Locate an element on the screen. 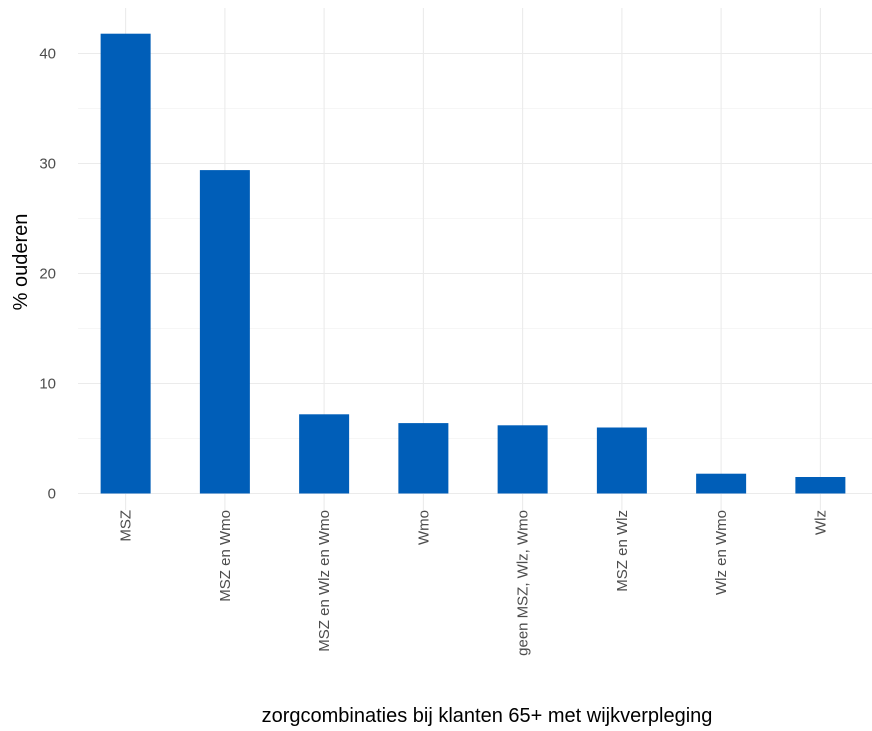 This screenshot has height=731, width=872. y-tick-label: 0 is located at coordinates (52, 494).